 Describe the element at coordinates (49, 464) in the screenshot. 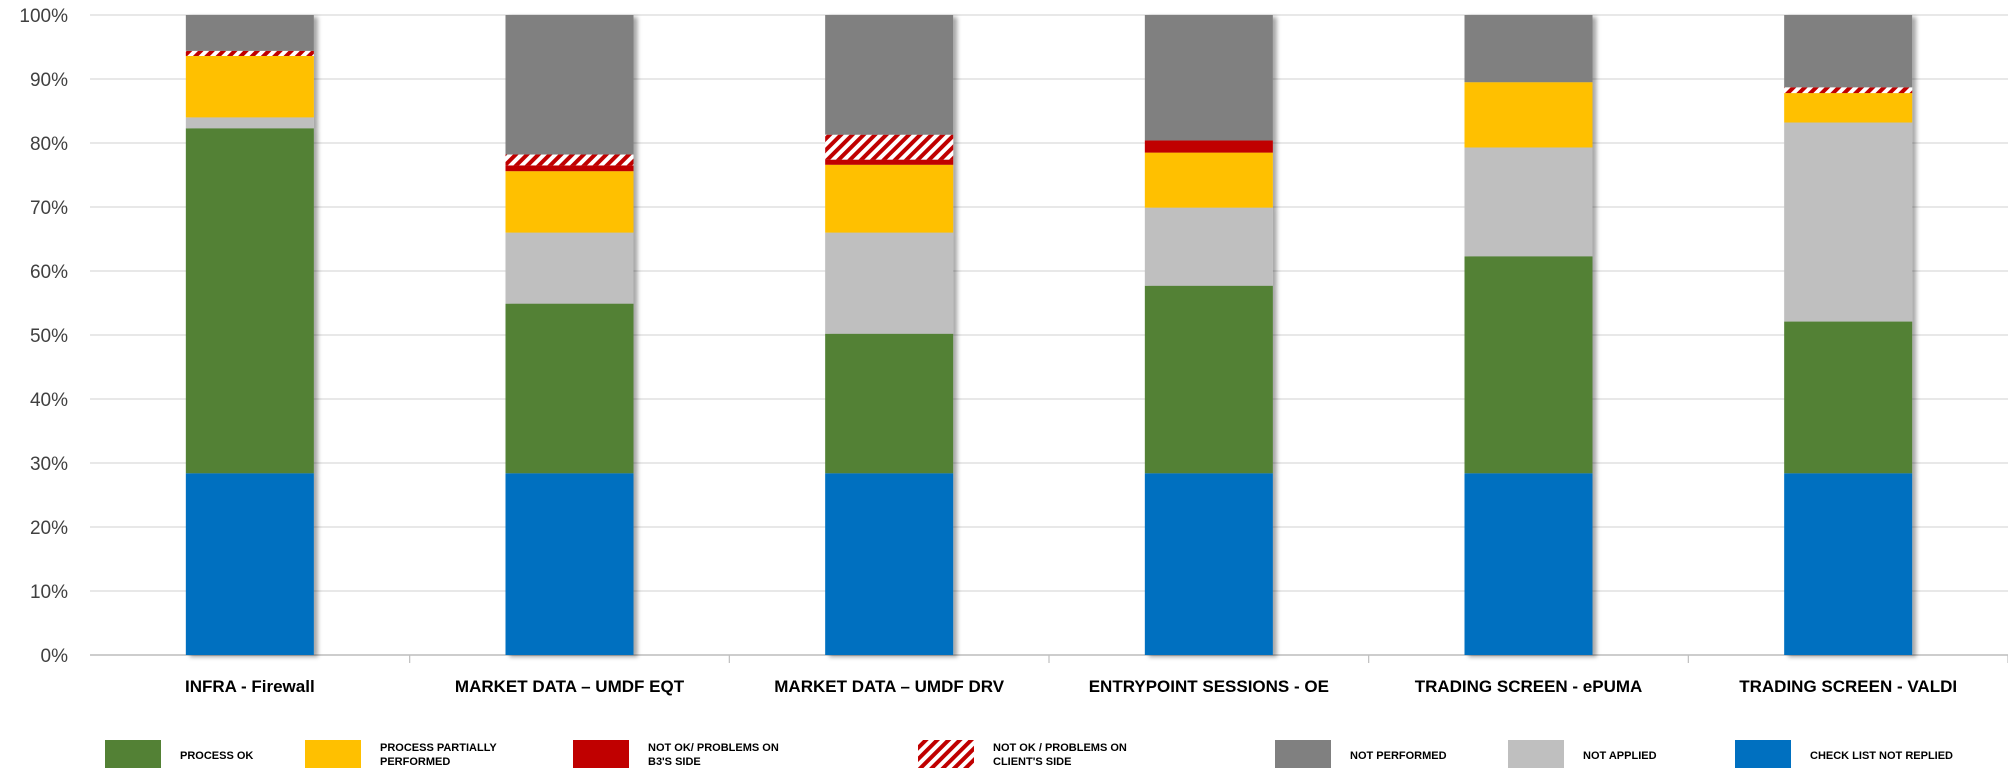

I see `y-tick-label: 30%` at that location.